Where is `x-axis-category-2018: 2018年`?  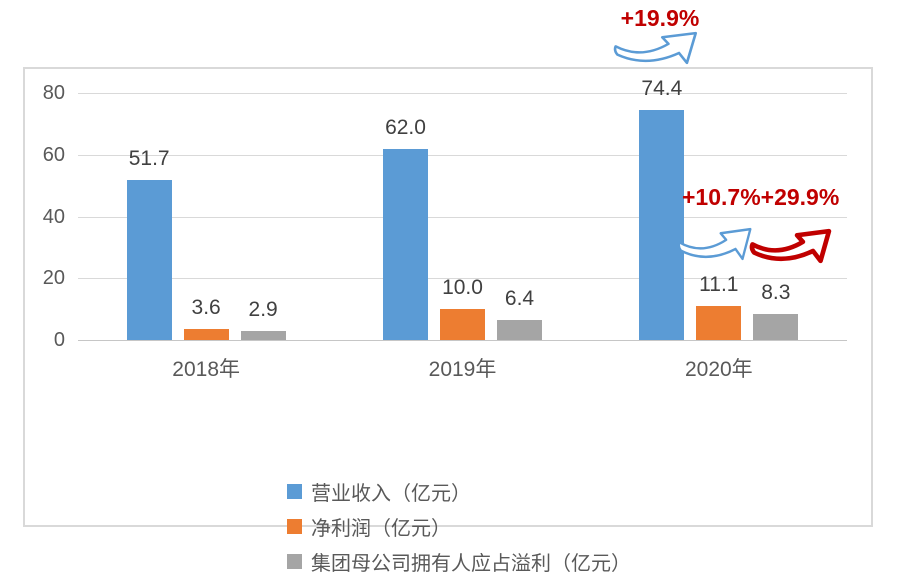
x-axis-category-2018: 2018年 is located at coordinates (206, 369).